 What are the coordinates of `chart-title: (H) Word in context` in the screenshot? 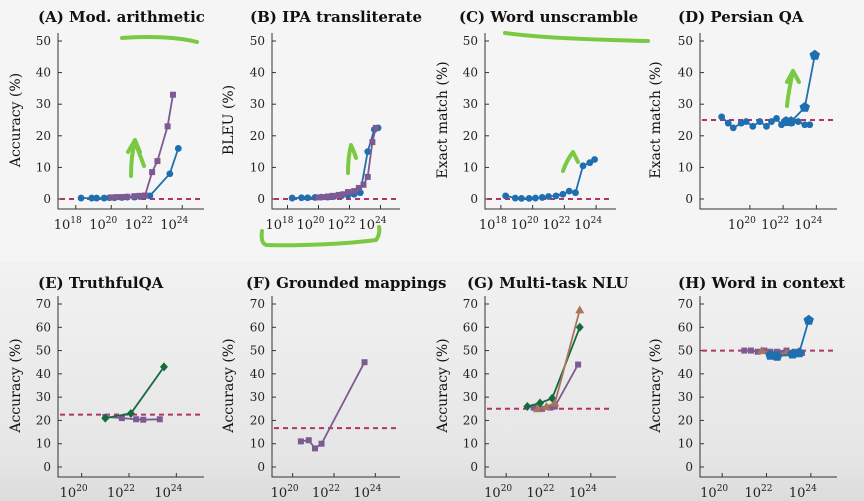 It's located at (761, 283).